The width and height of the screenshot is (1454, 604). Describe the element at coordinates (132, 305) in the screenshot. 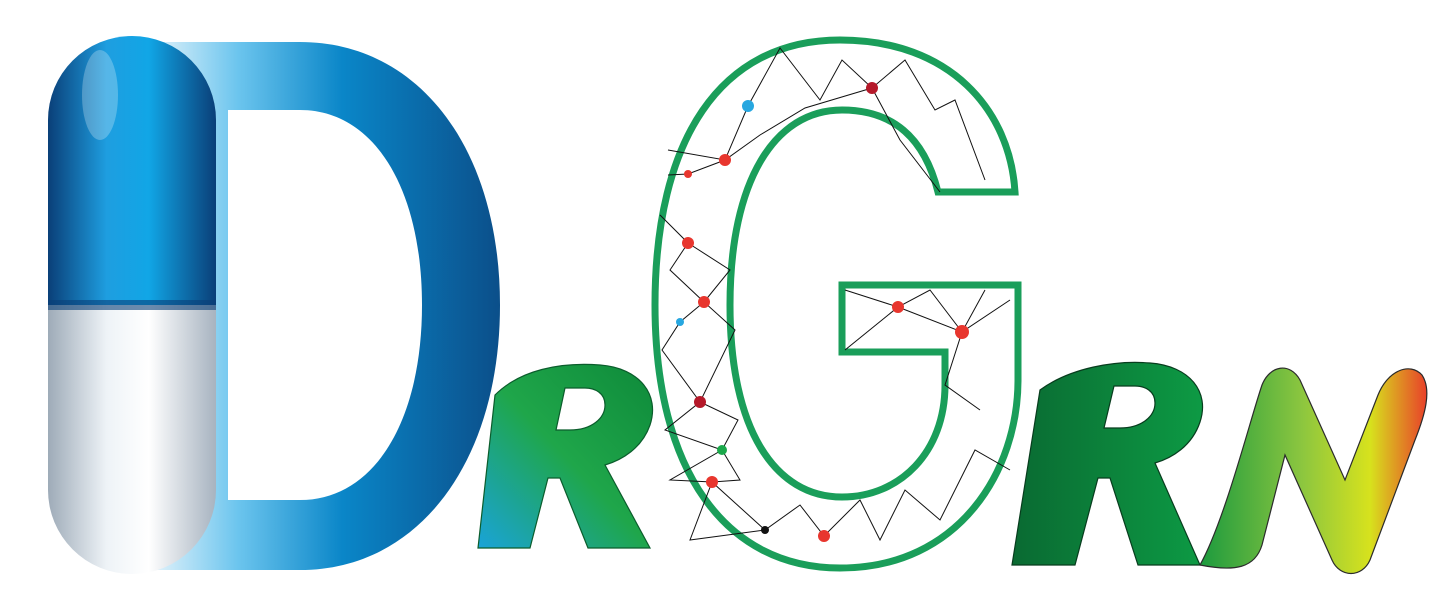

I see `capsule-pill-icon` at that location.